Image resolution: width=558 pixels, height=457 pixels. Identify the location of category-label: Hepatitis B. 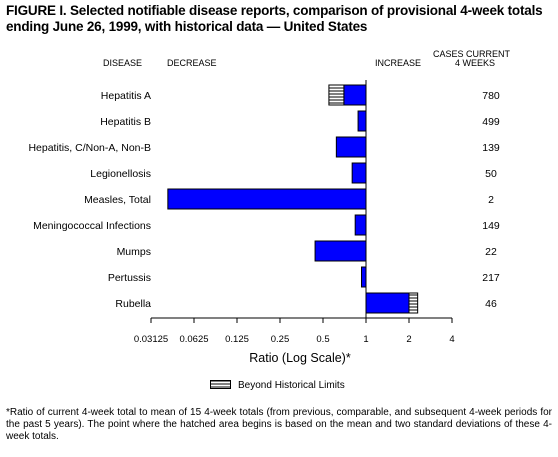
(125, 122).